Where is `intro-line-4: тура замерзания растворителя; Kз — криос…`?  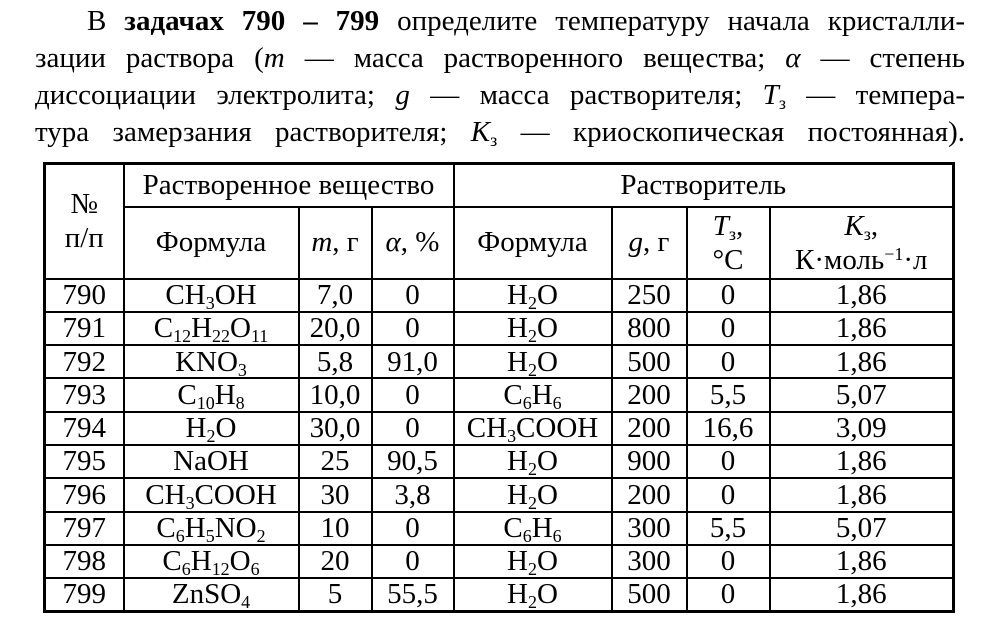 intro-line-4: тура замерзания растворителя; Kз — криос… is located at coordinates (500, 132).